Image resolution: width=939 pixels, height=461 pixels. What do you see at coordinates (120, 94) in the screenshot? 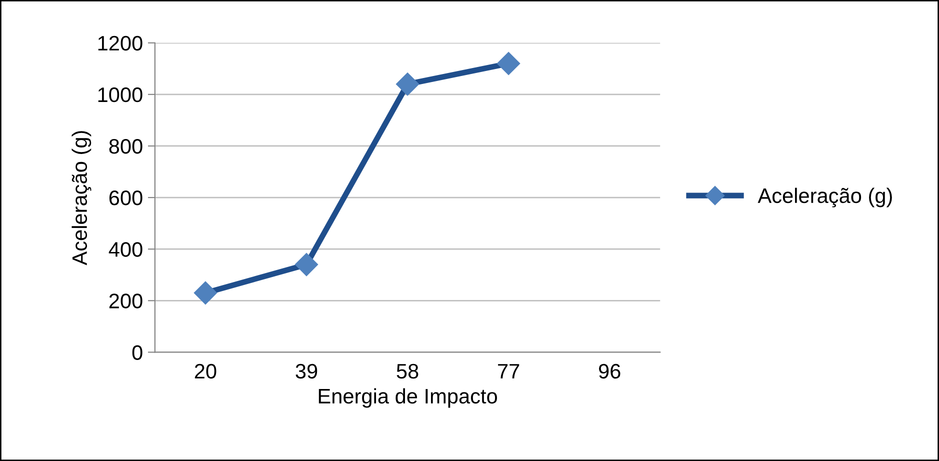
I see `y-tick-label: 1000` at bounding box center [120, 94].